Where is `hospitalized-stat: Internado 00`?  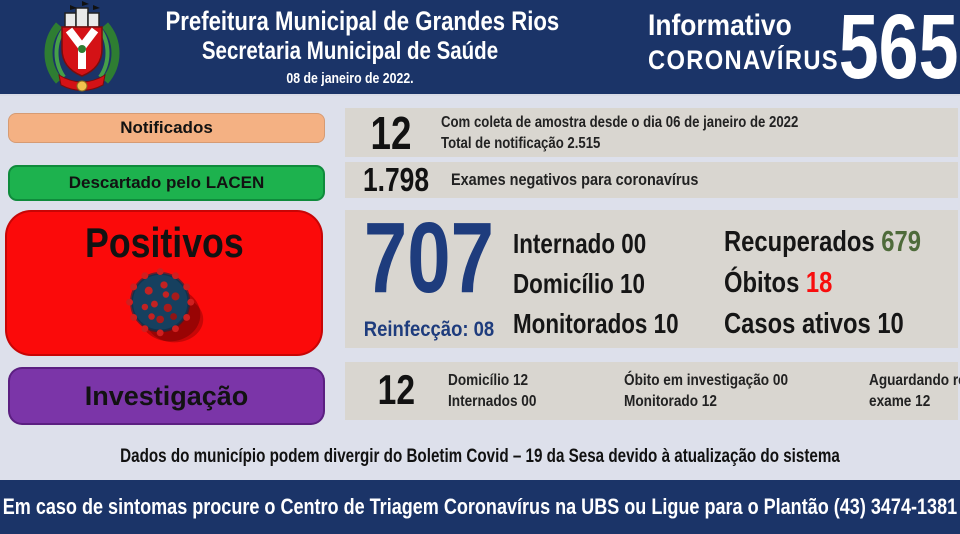
hospitalized-stat: Internado 00 is located at coordinates (596, 244).